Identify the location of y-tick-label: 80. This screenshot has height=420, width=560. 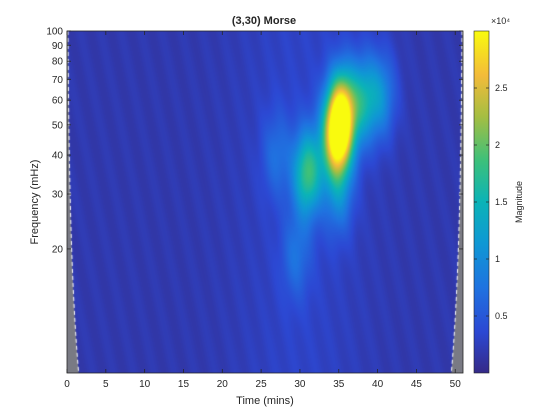
(58, 62).